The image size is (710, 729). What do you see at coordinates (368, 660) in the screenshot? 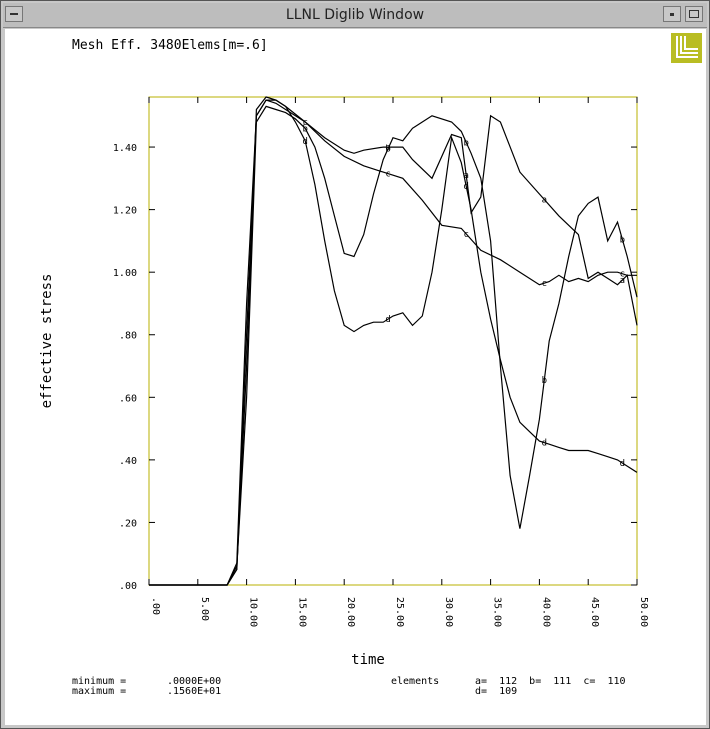
I see `x-axis-label: time` at bounding box center [368, 660].